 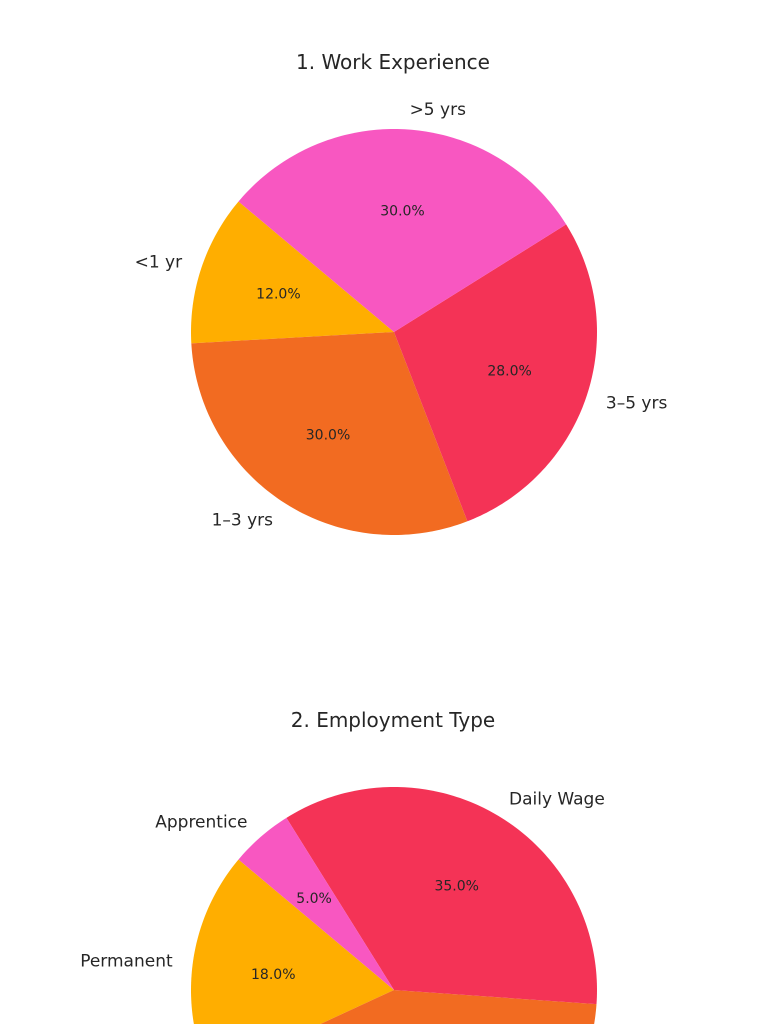 I want to click on slice-percent-label: 12.0%, so click(x=278, y=295).